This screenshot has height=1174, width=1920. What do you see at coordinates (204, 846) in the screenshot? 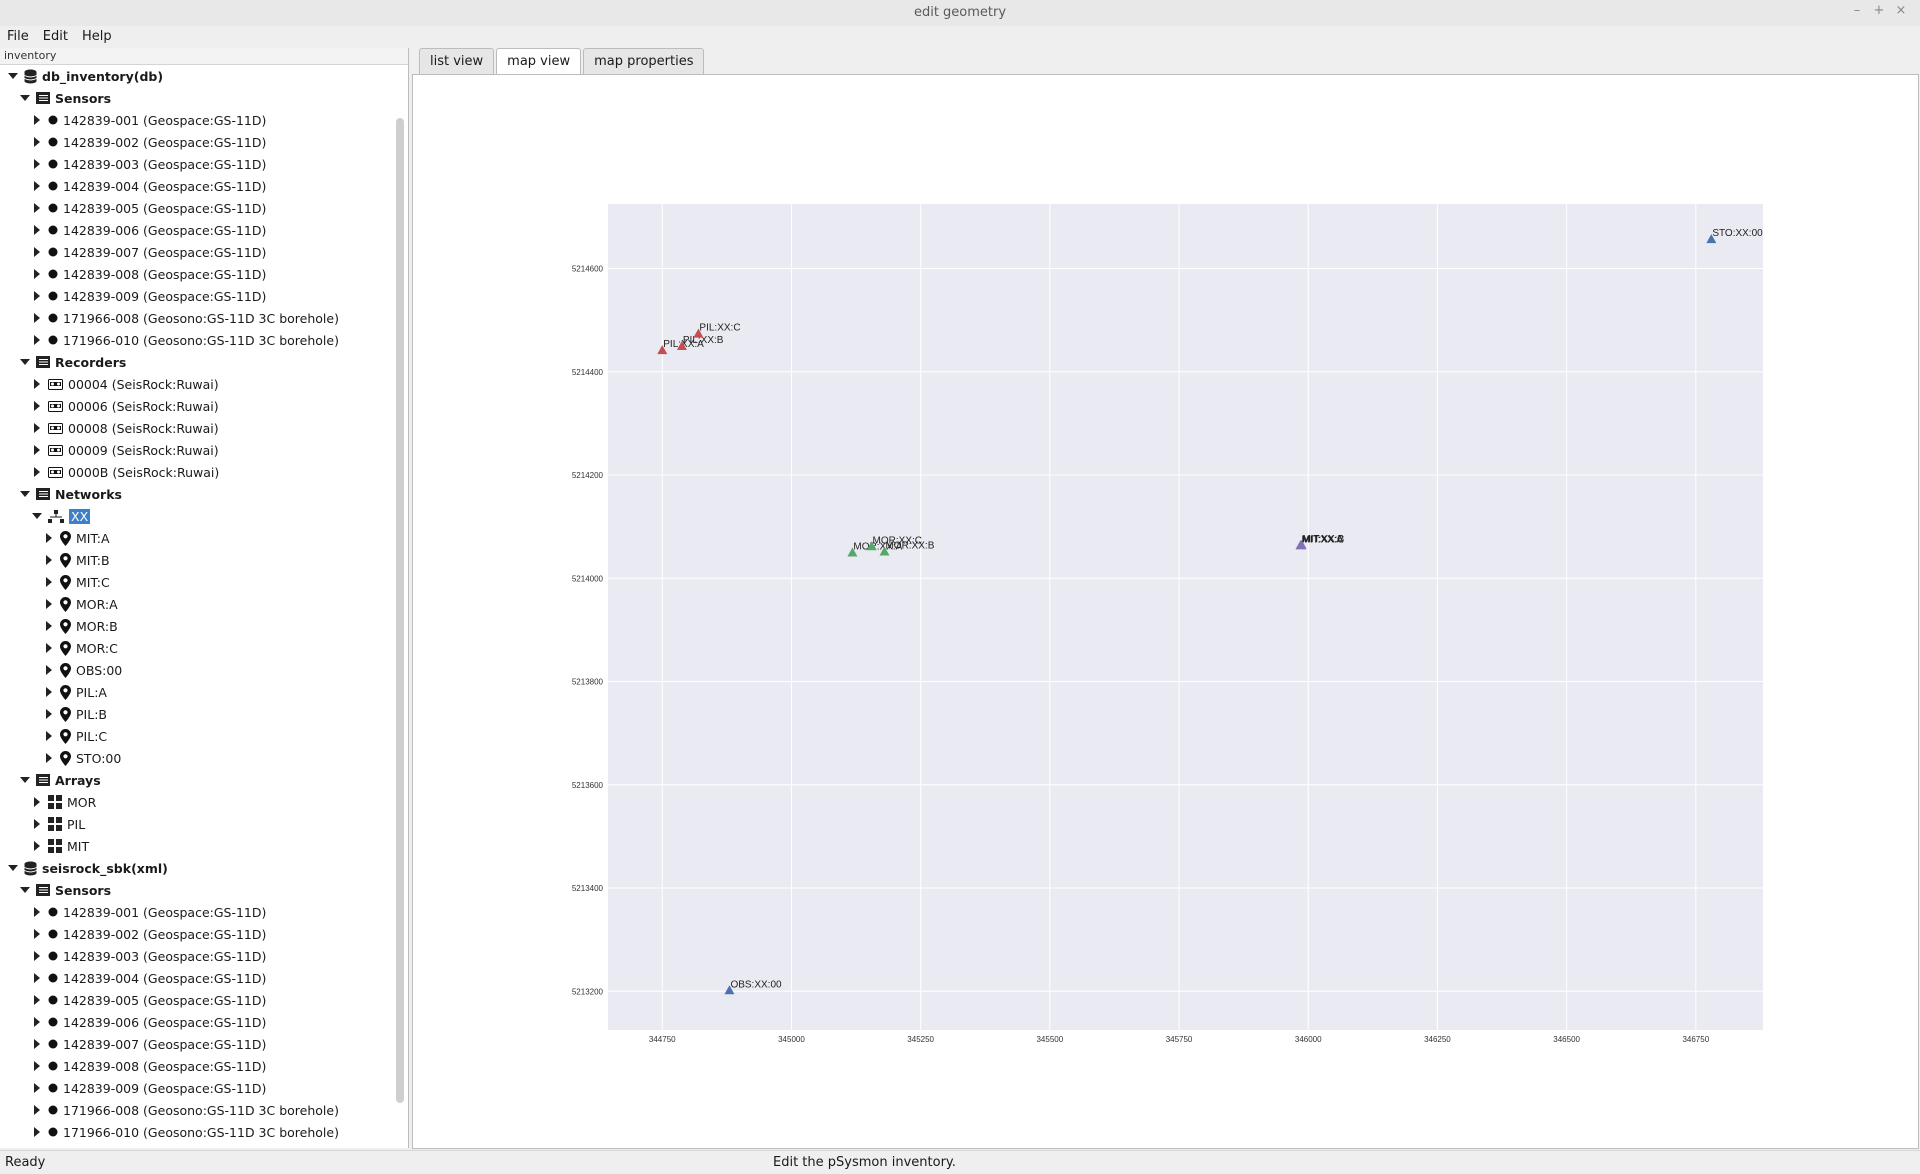
I see `tree-item: MIT` at bounding box center [204, 846].